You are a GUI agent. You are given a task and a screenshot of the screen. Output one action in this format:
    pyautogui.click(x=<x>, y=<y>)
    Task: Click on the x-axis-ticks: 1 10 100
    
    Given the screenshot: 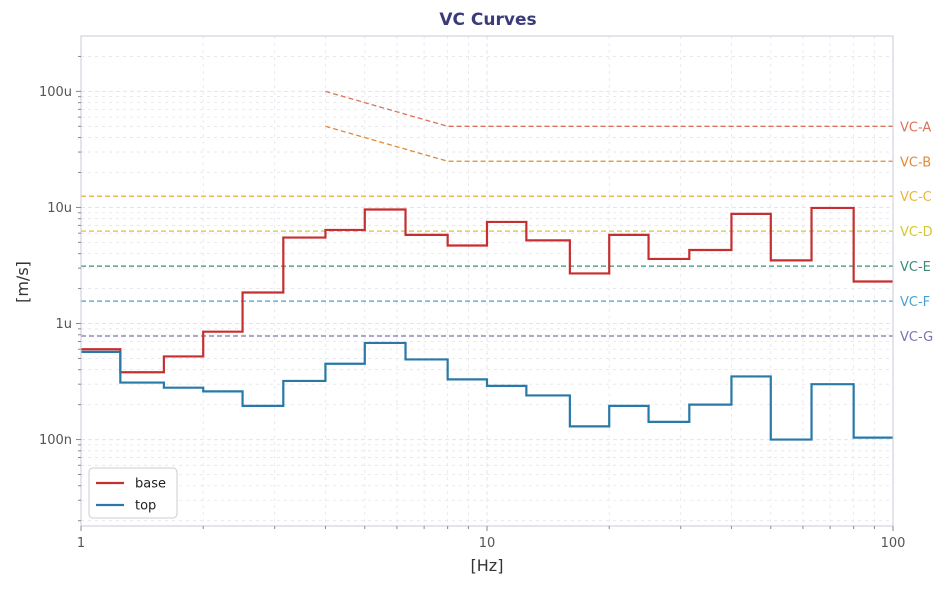 What is the action you would take?
    pyautogui.click(x=491, y=538)
    